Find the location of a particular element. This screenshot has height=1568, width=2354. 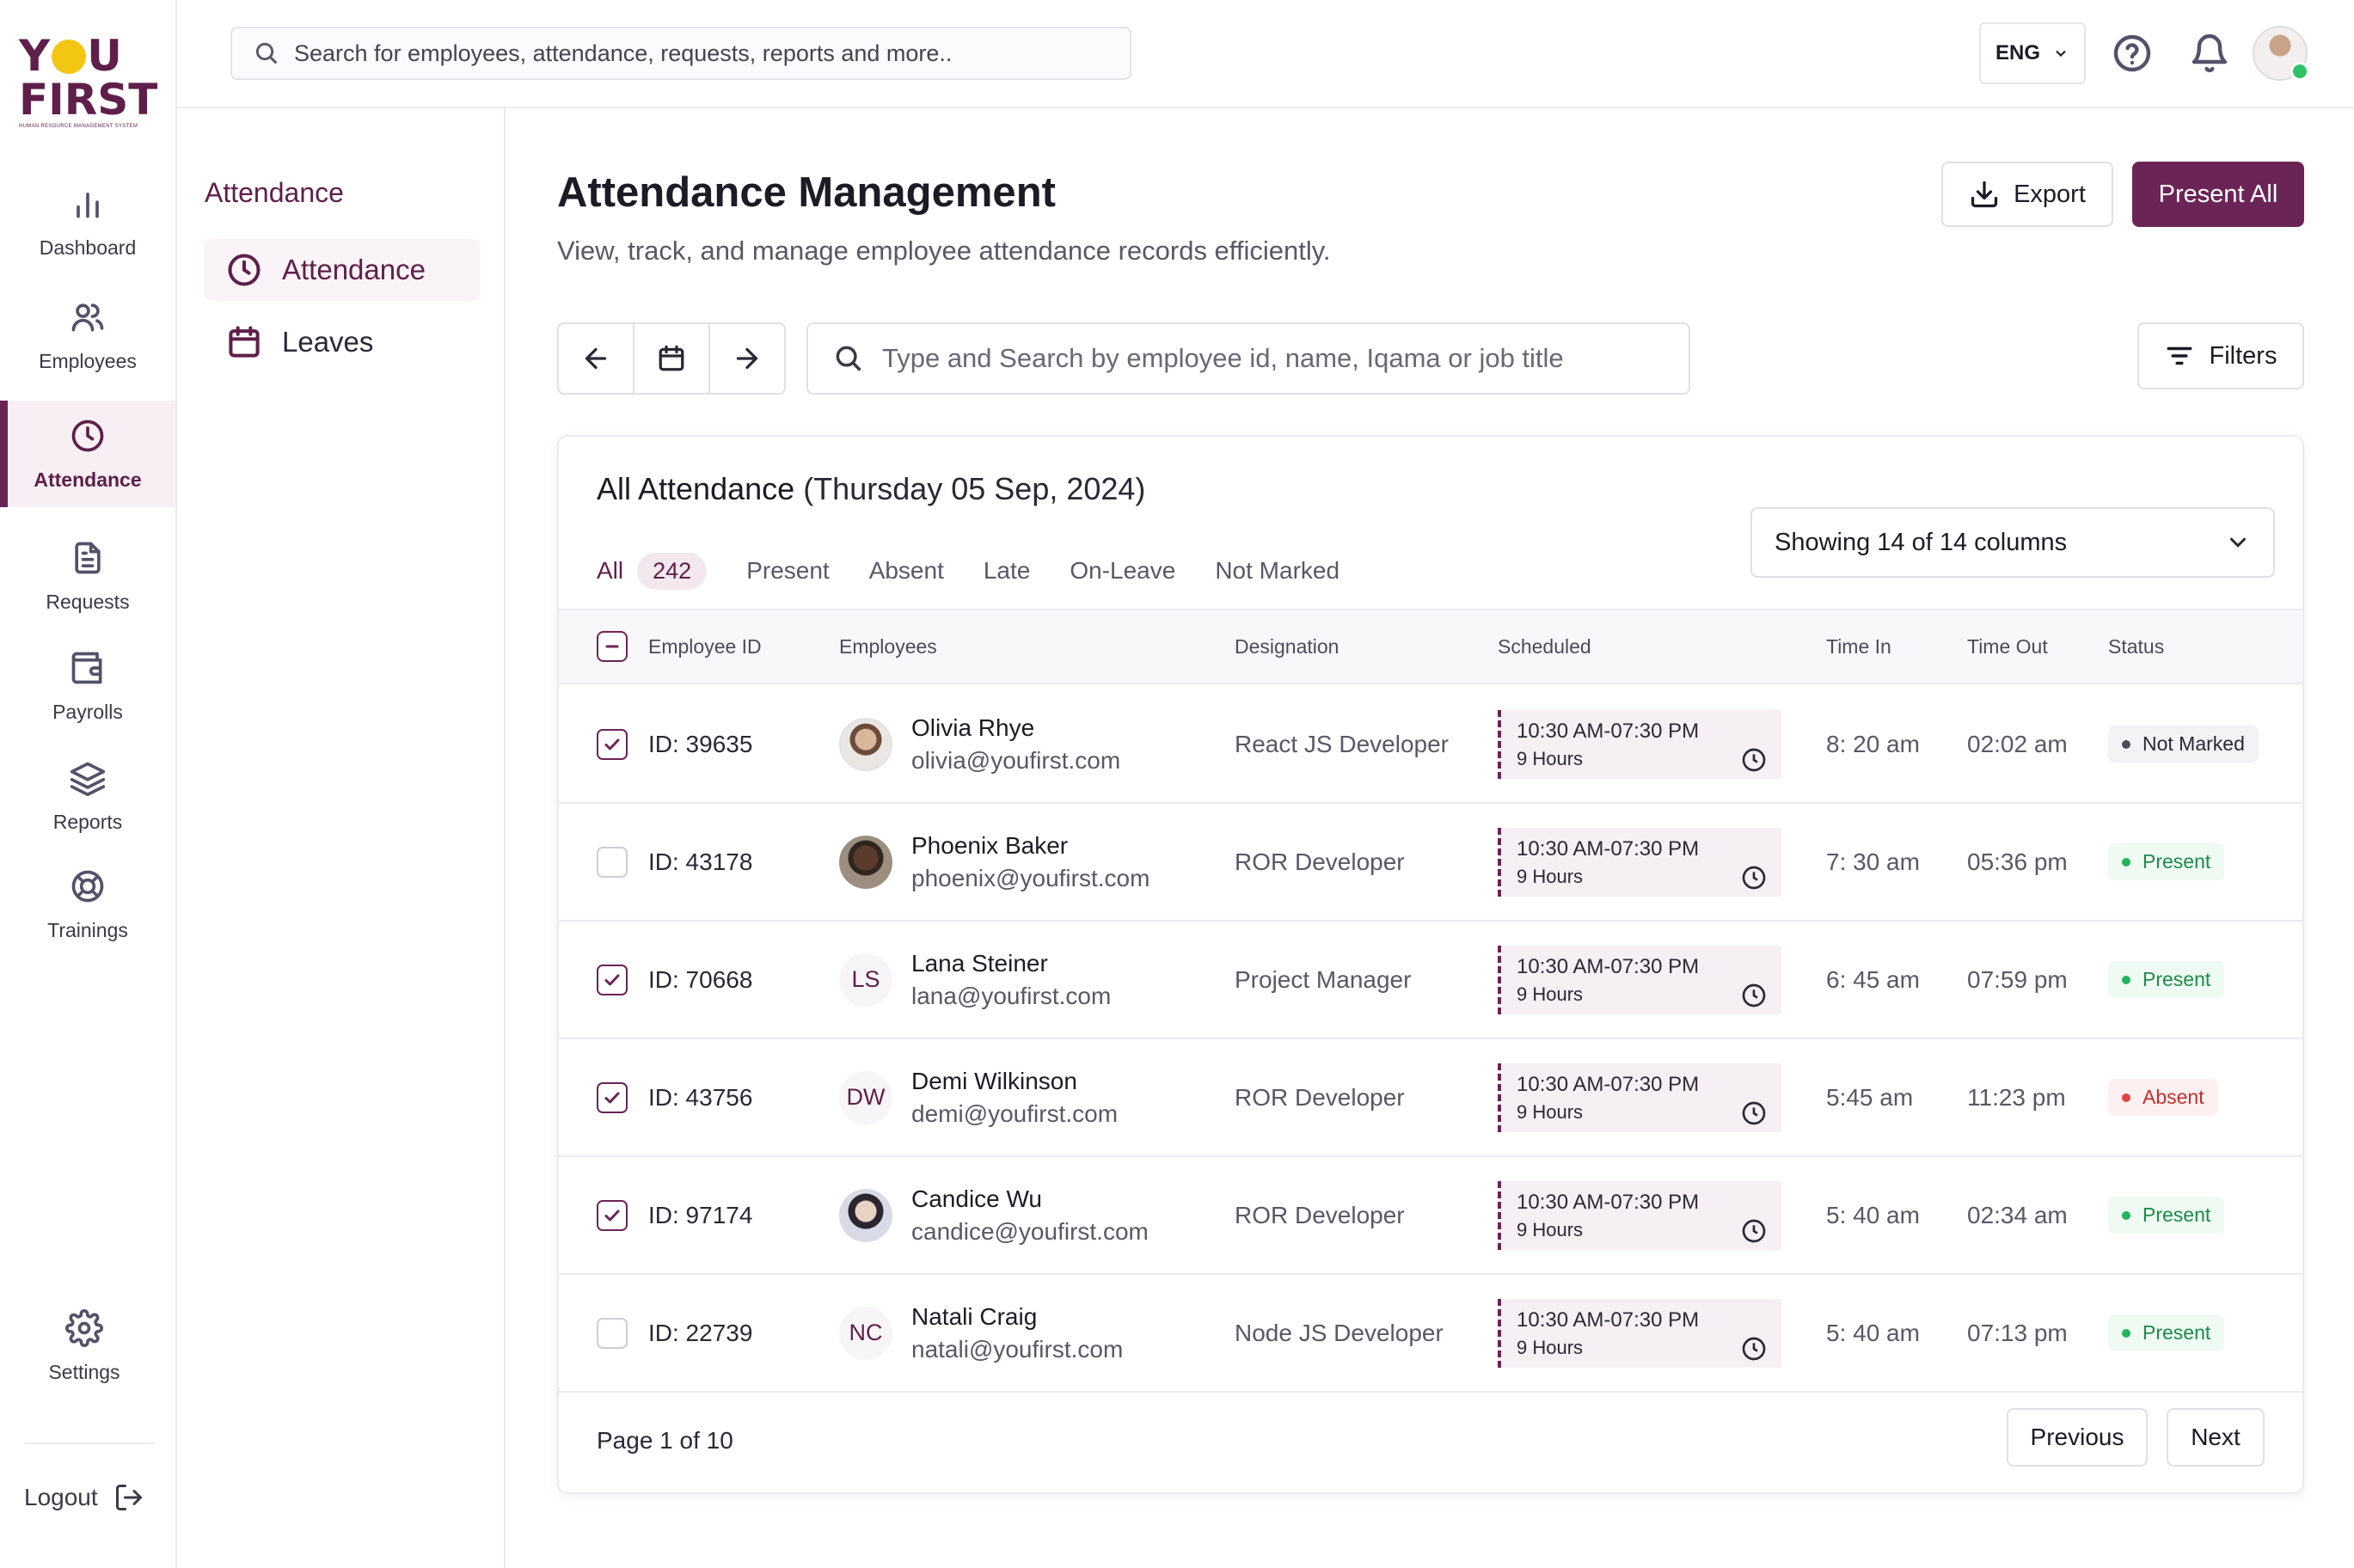

logo-letter-y: Y is located at coordinates (35, 56).